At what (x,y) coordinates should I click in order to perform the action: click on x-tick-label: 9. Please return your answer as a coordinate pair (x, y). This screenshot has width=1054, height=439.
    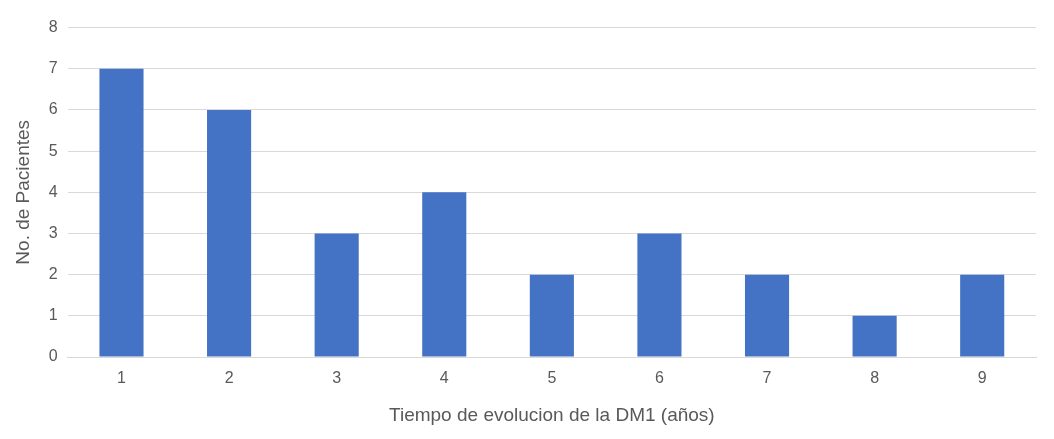
    Looking at the image, I should click on (982, 378).